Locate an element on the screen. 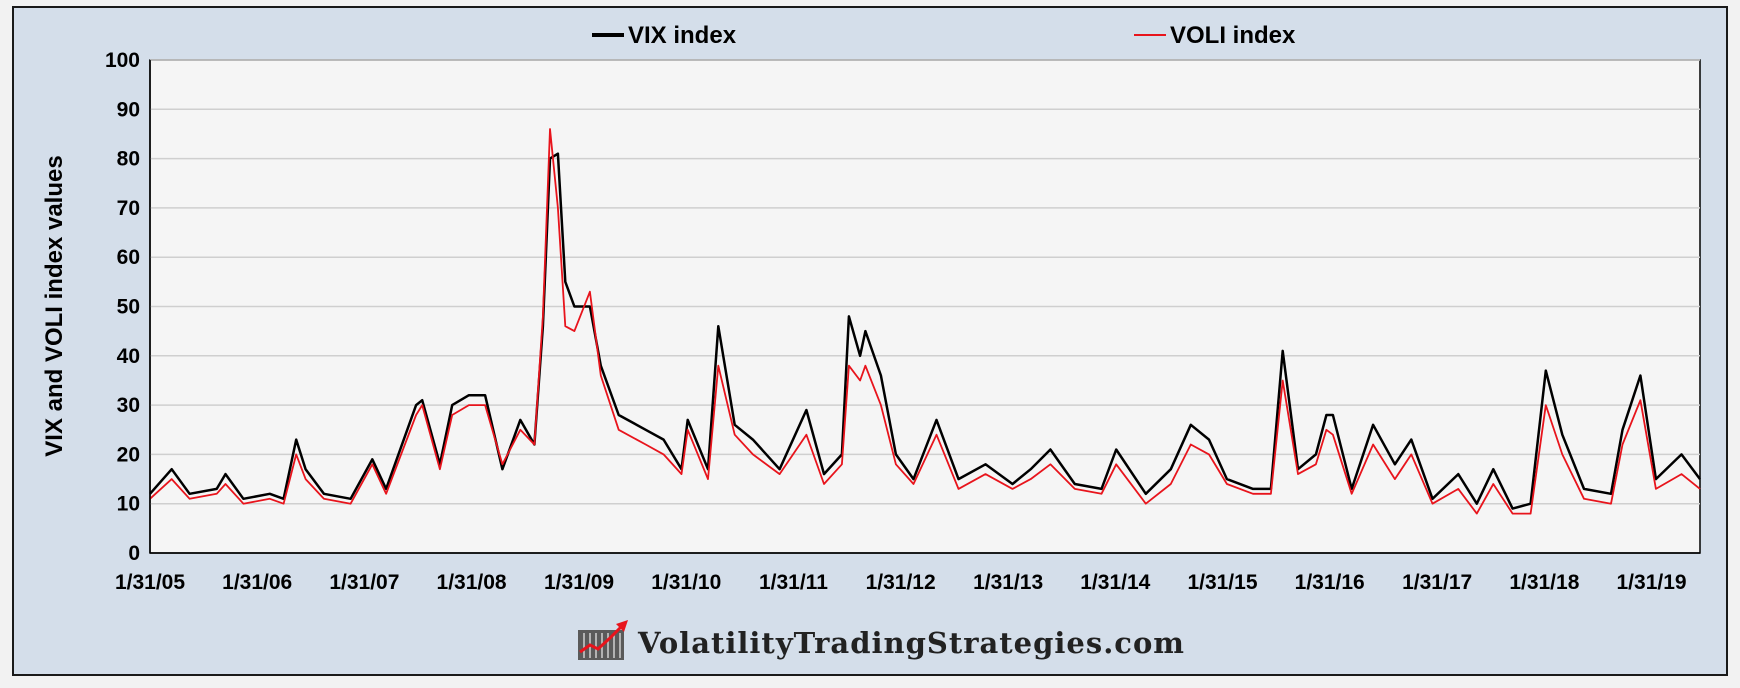  y-tick-label: 20 is located at coordinates (128, 454).